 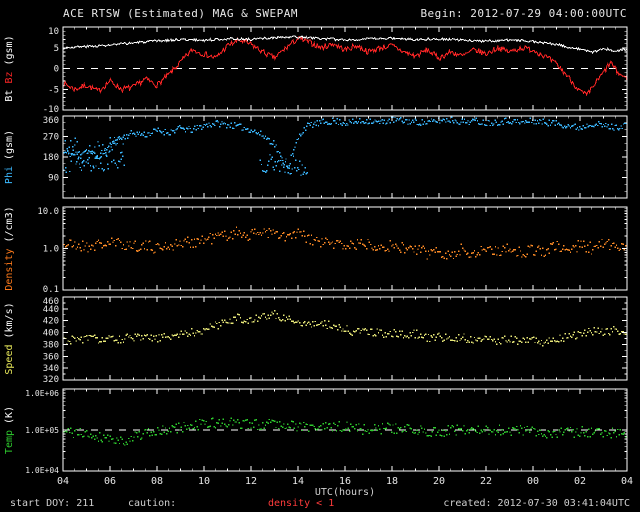 What do you see at coordinates (9, 248) in the screenshot?
I see `y-axis-label-density: Density(/cm3)` at bounding box center [9, 248].